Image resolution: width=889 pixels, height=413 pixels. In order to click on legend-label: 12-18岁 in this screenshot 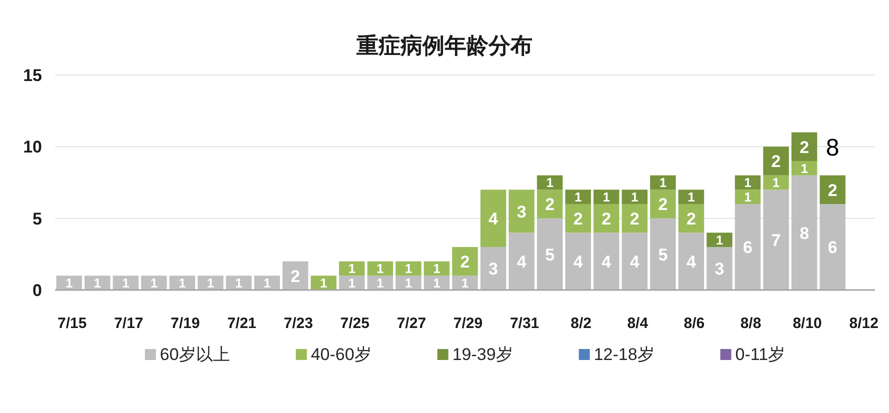, I will do `click(624, 354)`.